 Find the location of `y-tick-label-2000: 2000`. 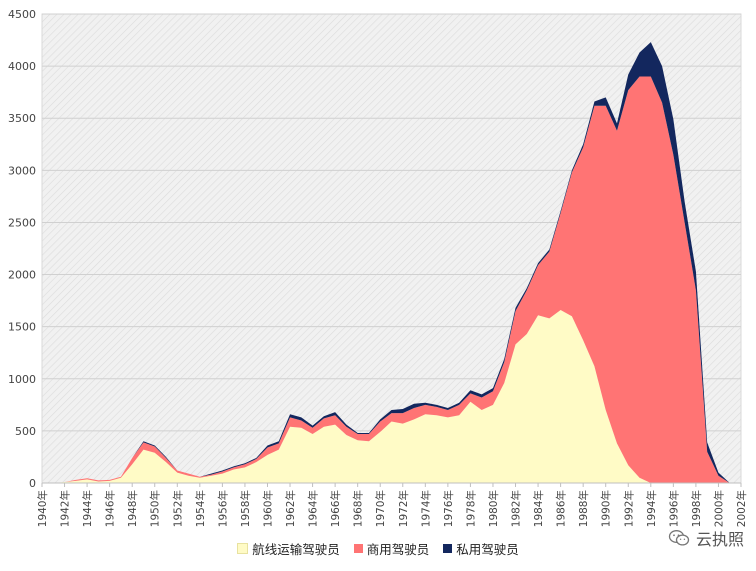

y-tick-label-2000: 2000 is located at coordinates (22, 275).